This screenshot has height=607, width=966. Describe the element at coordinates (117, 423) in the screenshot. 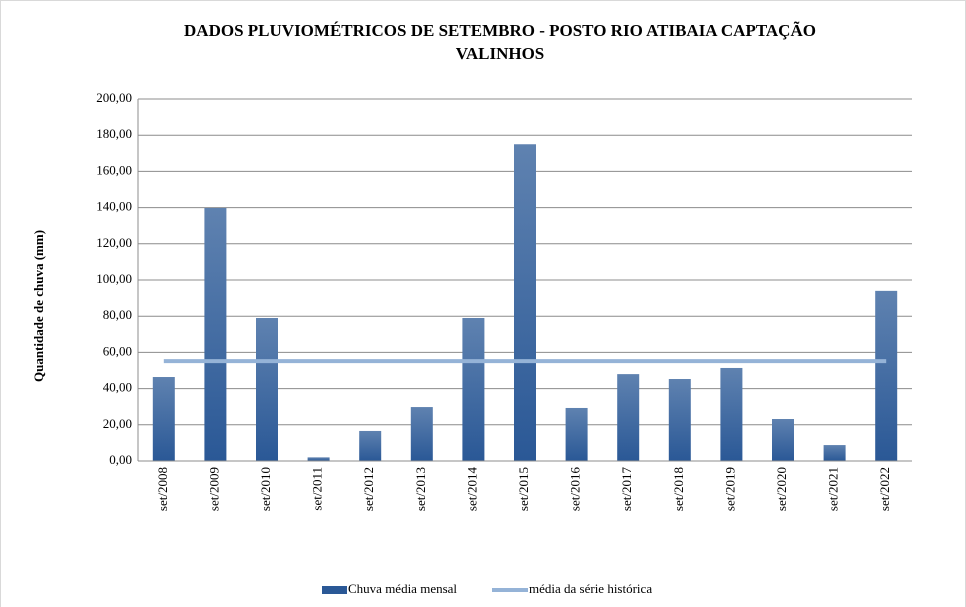

I see `y-tick-label: 20,00` at that location.